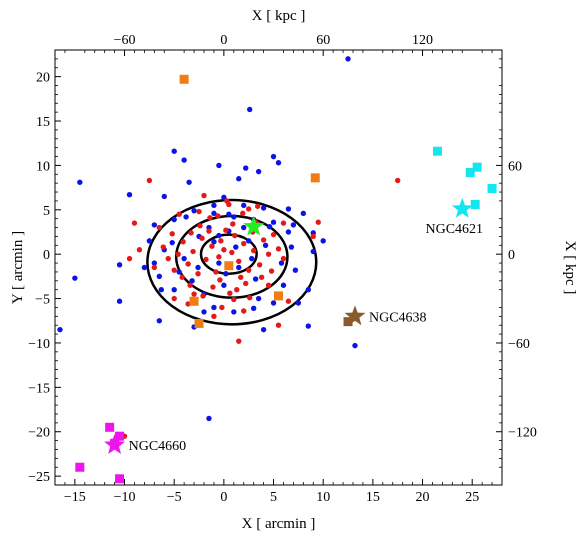  Describe the element at coordinates (39, 344) in the screenshot. I see `y-tick-label: −10` at that location.